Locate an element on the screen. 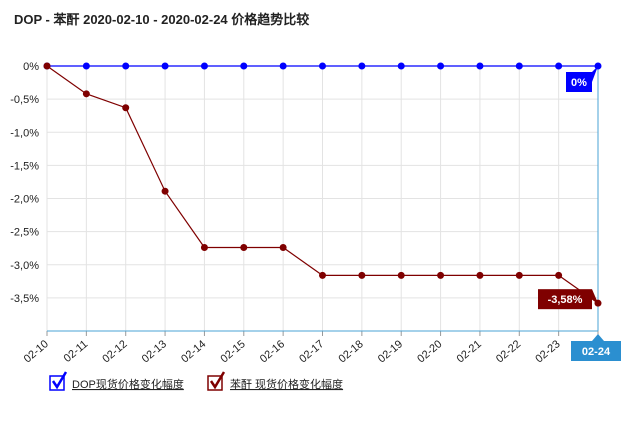 This screenshot has height=421, width=635. x-tick-label: 02-18 is located at coordinates (351, 351).